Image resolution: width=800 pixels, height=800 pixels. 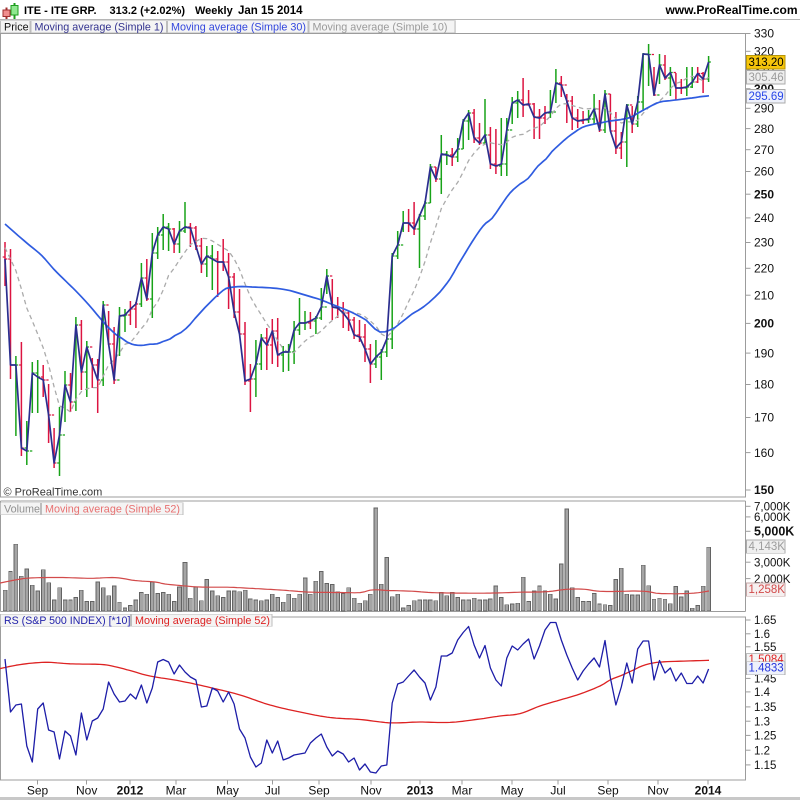 What do you see at coordinates (764, 194) in the screenshot?
I see `svg-text: 250` at bounding box center [764, 194].